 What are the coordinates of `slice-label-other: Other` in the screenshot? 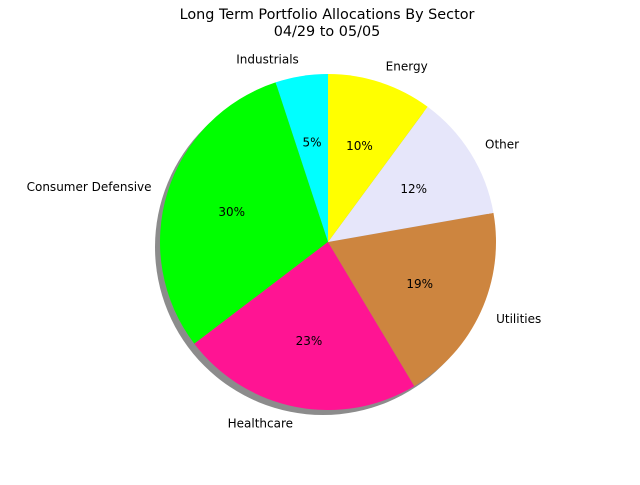 It's located at (502, 145).